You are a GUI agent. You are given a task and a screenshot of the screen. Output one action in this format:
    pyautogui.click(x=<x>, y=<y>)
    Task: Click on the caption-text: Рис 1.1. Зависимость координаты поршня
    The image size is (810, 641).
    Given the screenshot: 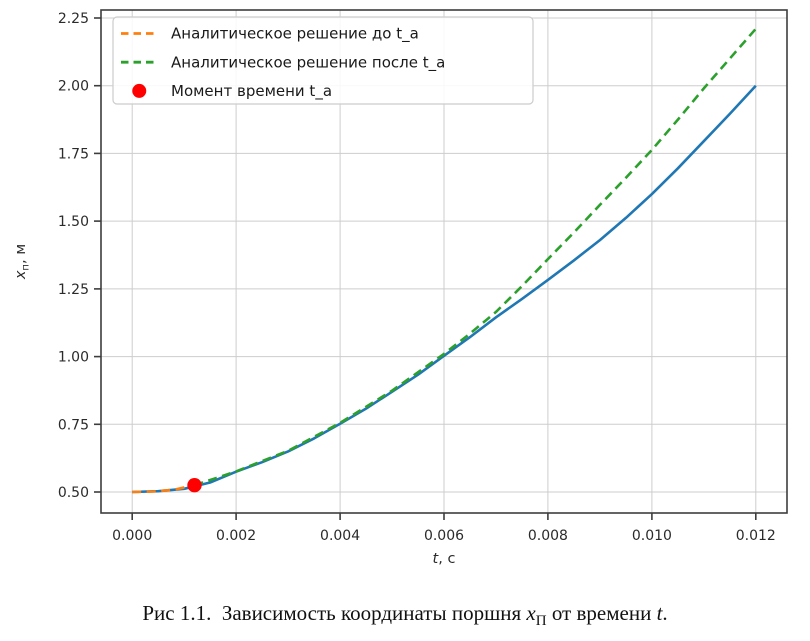 What is the action you would take?
    pyautogui.click(x=334, y=613)
    